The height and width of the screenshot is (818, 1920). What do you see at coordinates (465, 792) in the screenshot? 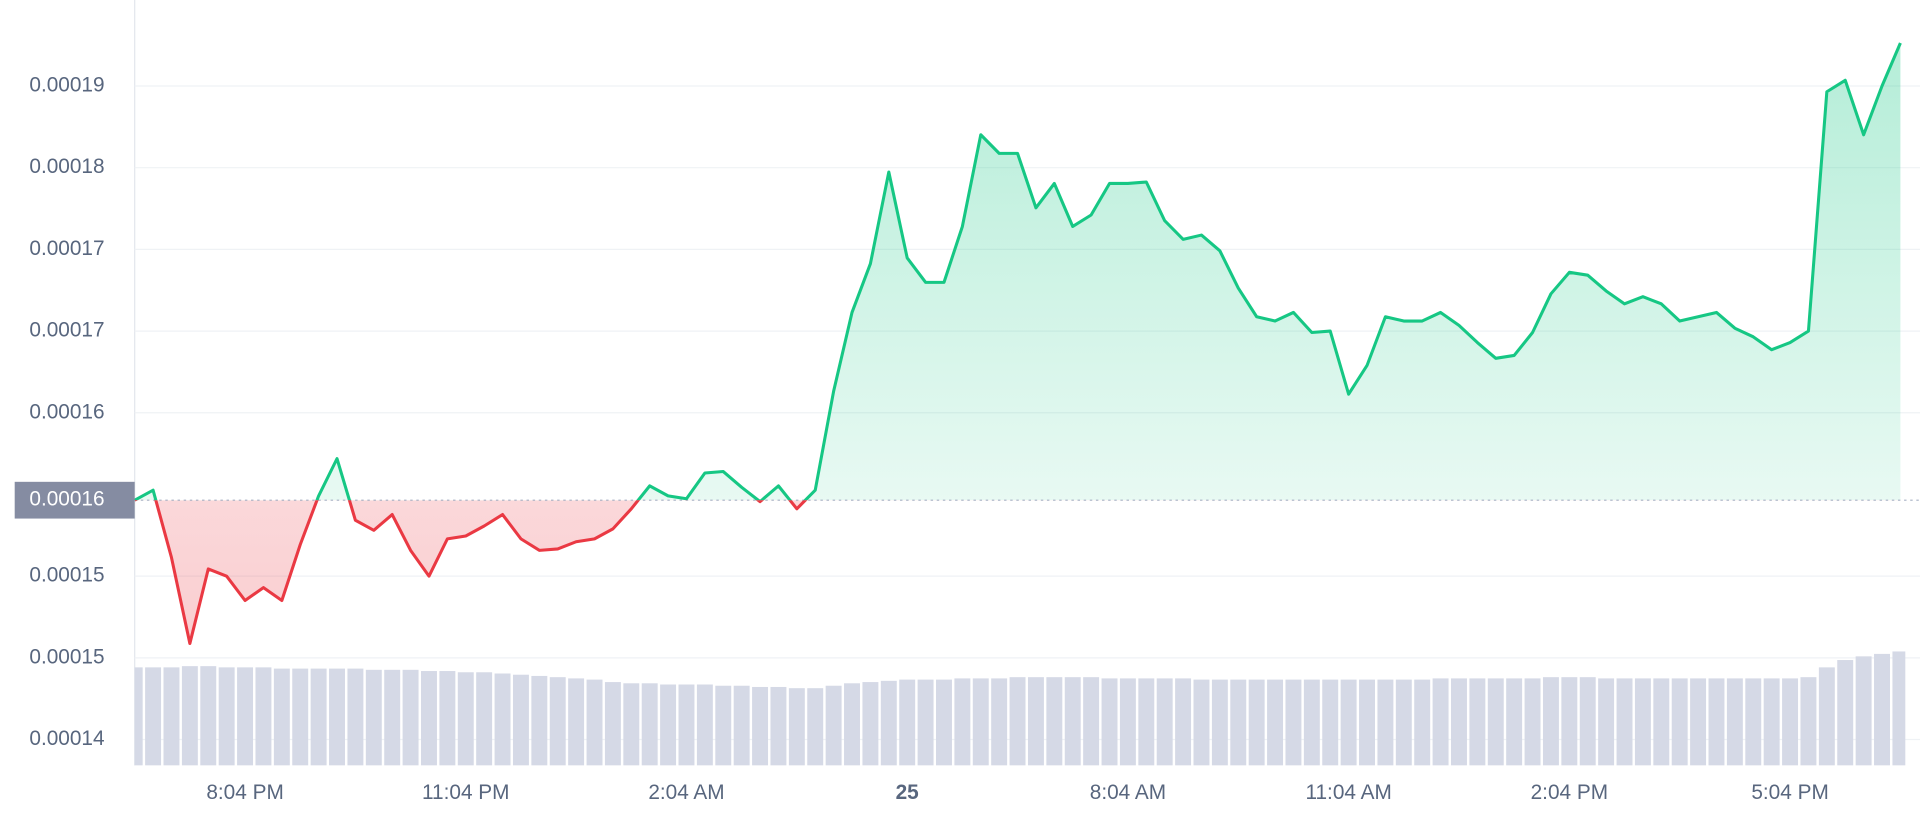
I see `x-tick-label: 11:04 PM` at bounding box center [465, 792].